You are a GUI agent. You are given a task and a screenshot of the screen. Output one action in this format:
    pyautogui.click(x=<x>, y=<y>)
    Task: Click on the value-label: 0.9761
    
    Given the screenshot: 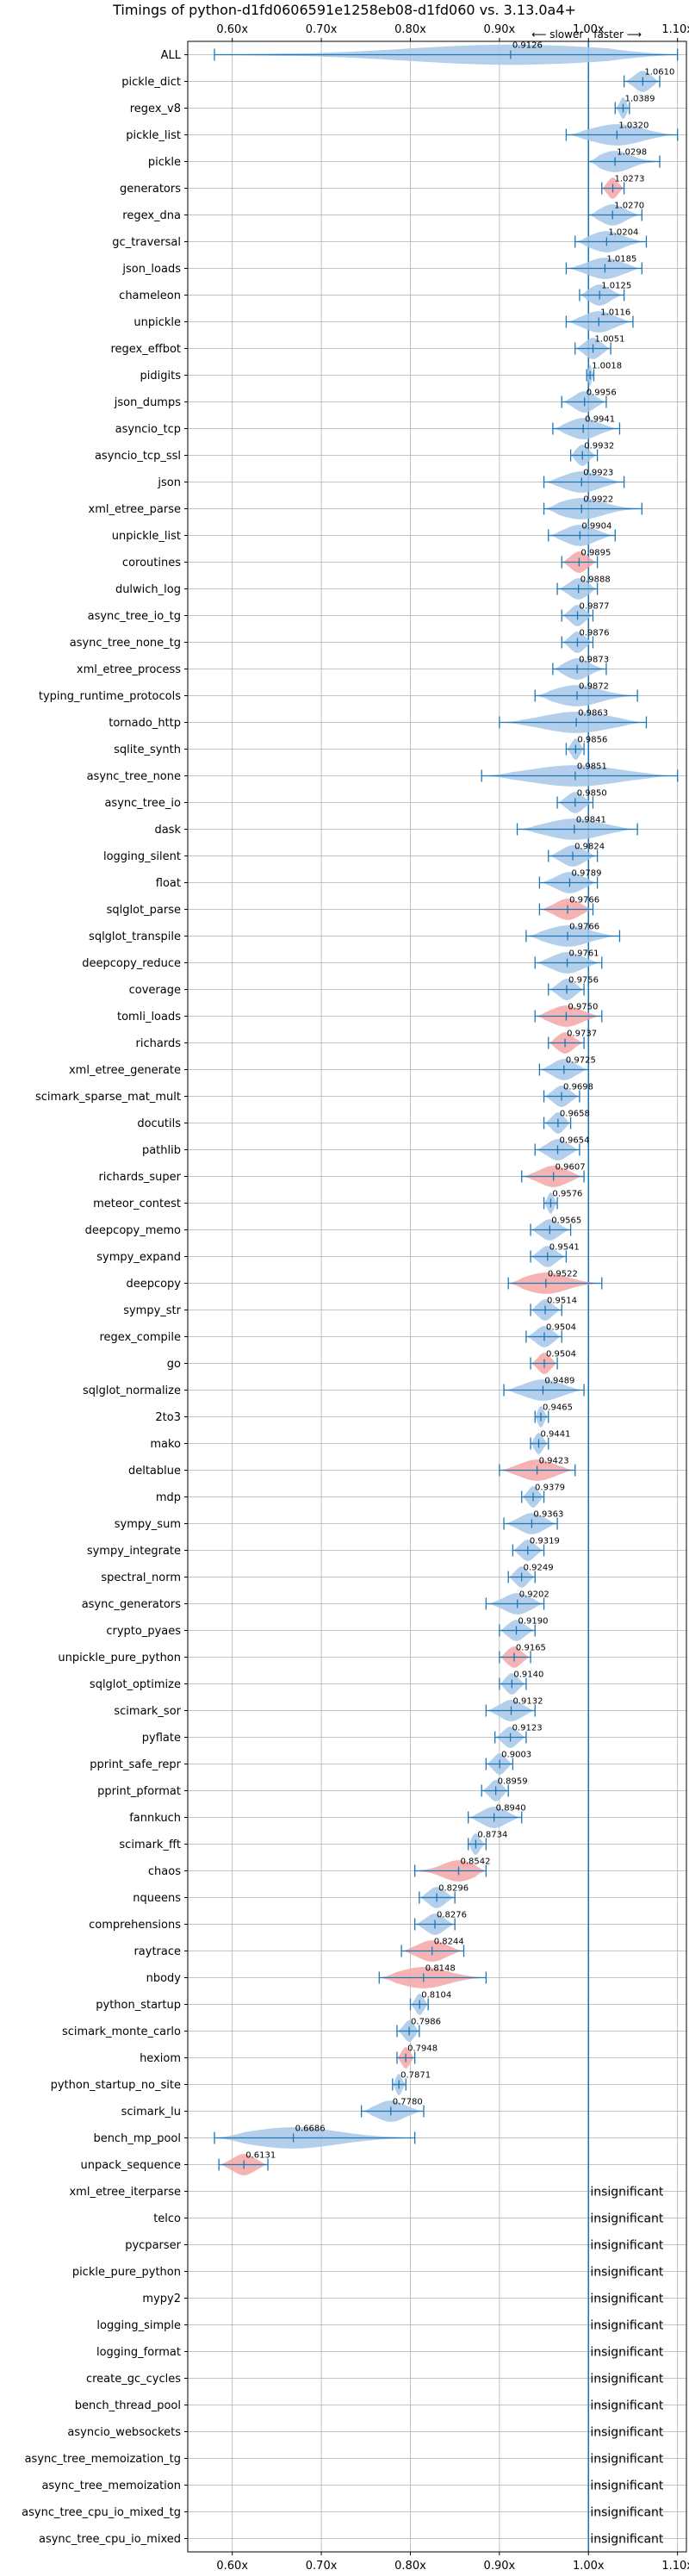 What is the action you would take?
    pyautogui.click(x=584, y=954)
    